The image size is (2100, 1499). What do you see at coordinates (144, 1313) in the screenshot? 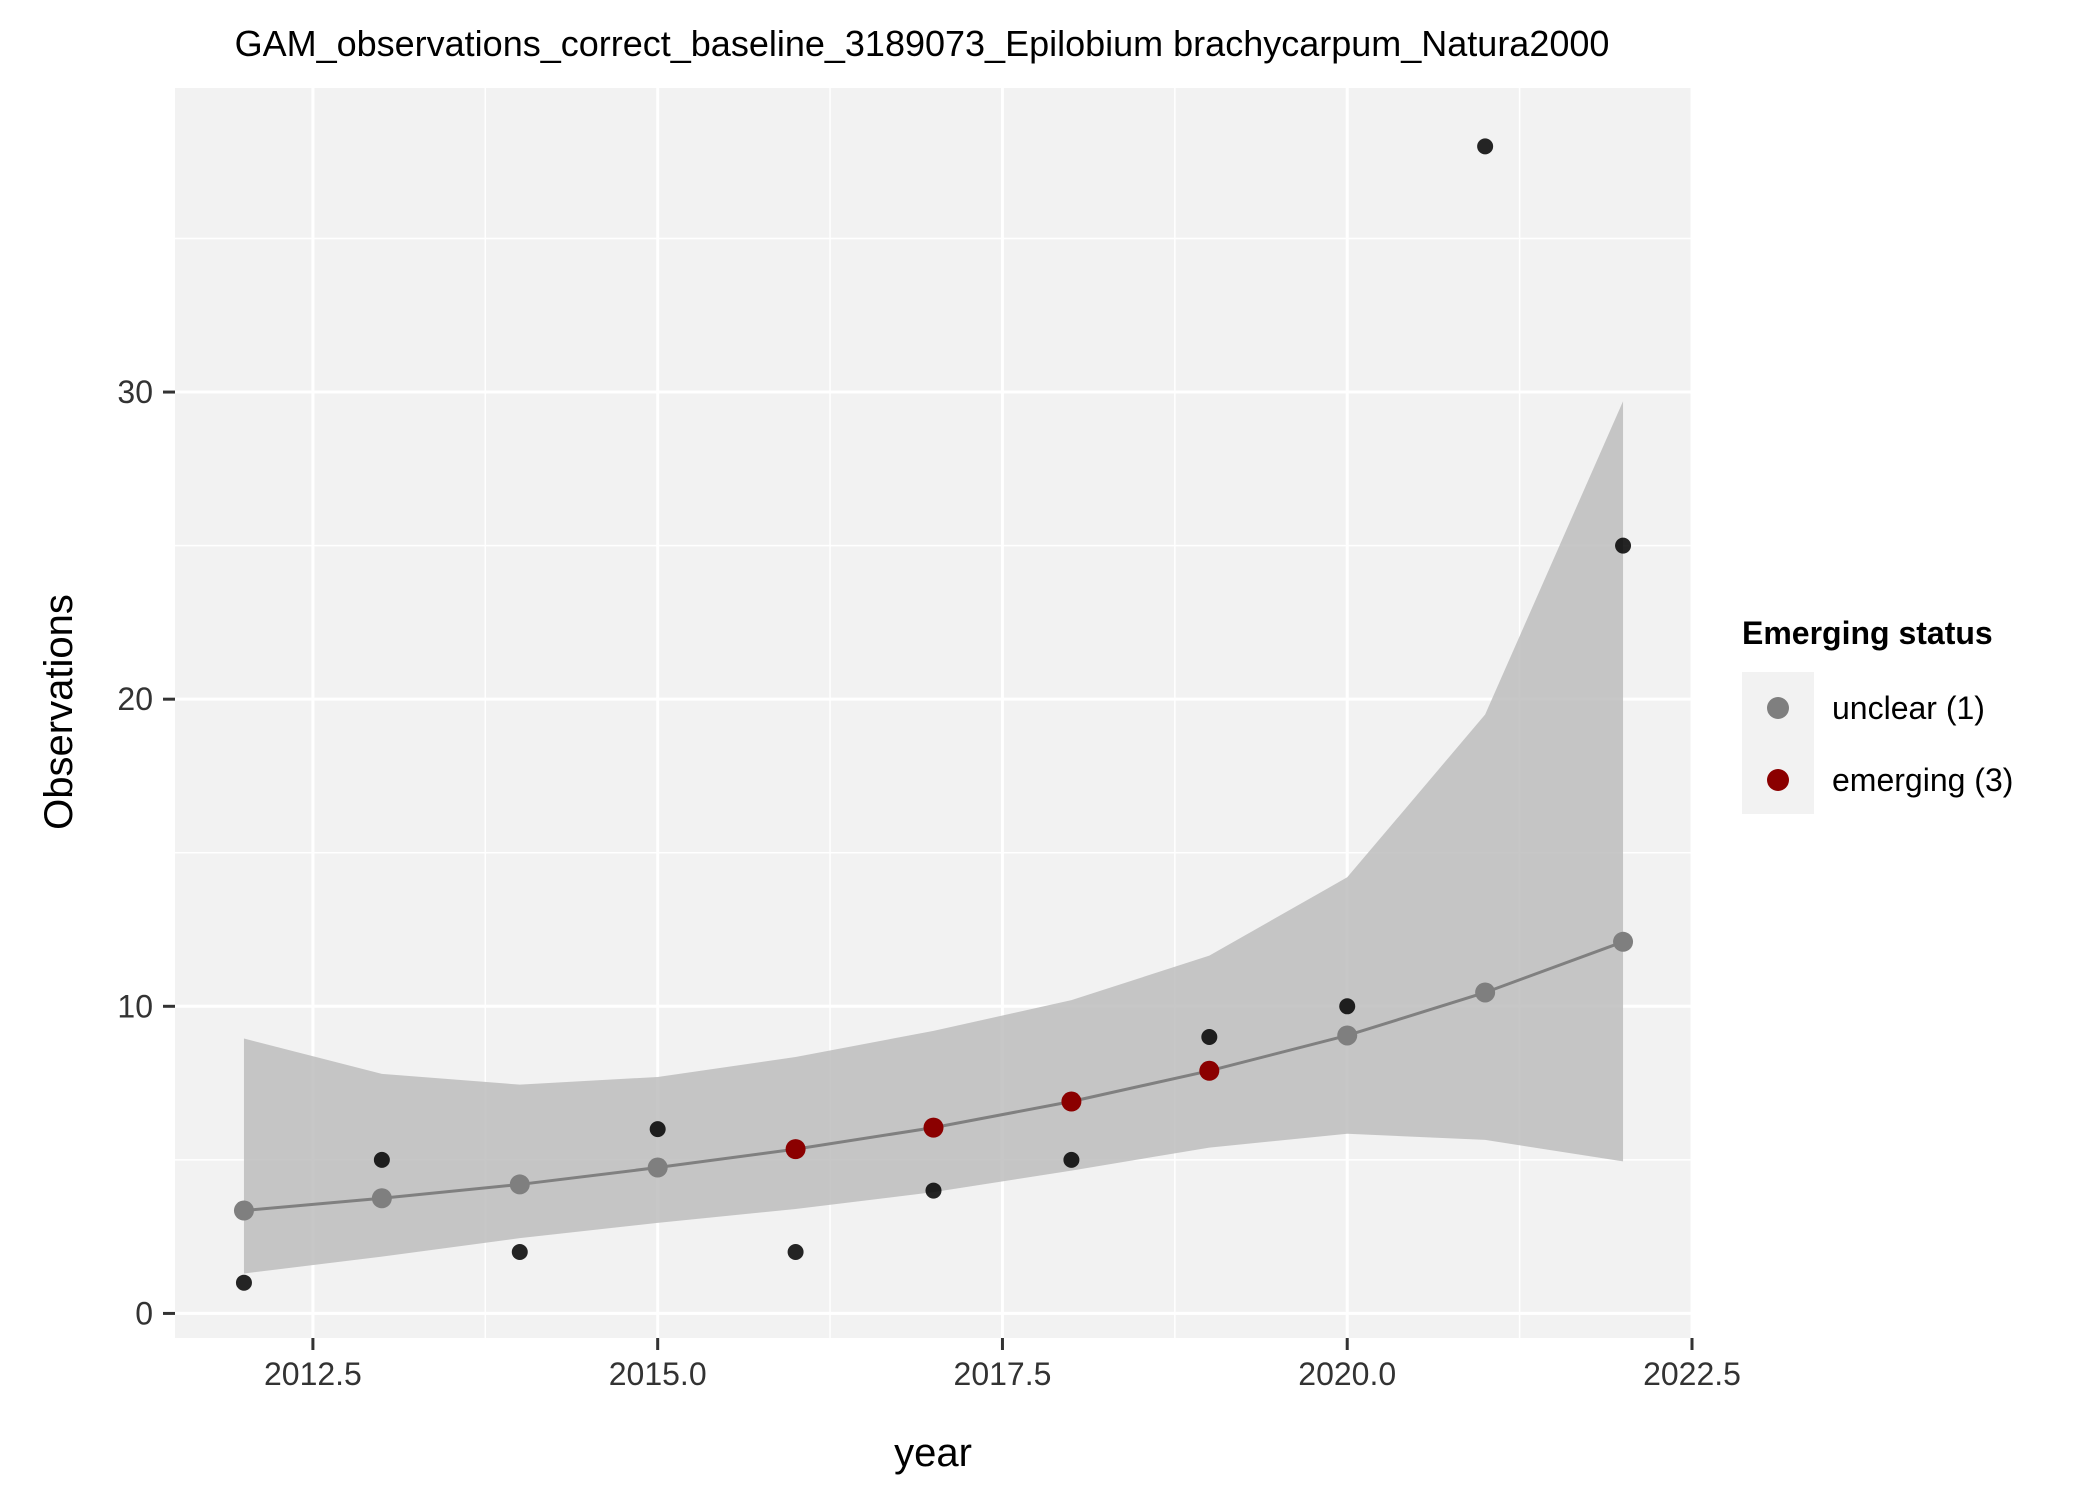
I see `y-tick-label: 0` at bounding box center [144, 1313].